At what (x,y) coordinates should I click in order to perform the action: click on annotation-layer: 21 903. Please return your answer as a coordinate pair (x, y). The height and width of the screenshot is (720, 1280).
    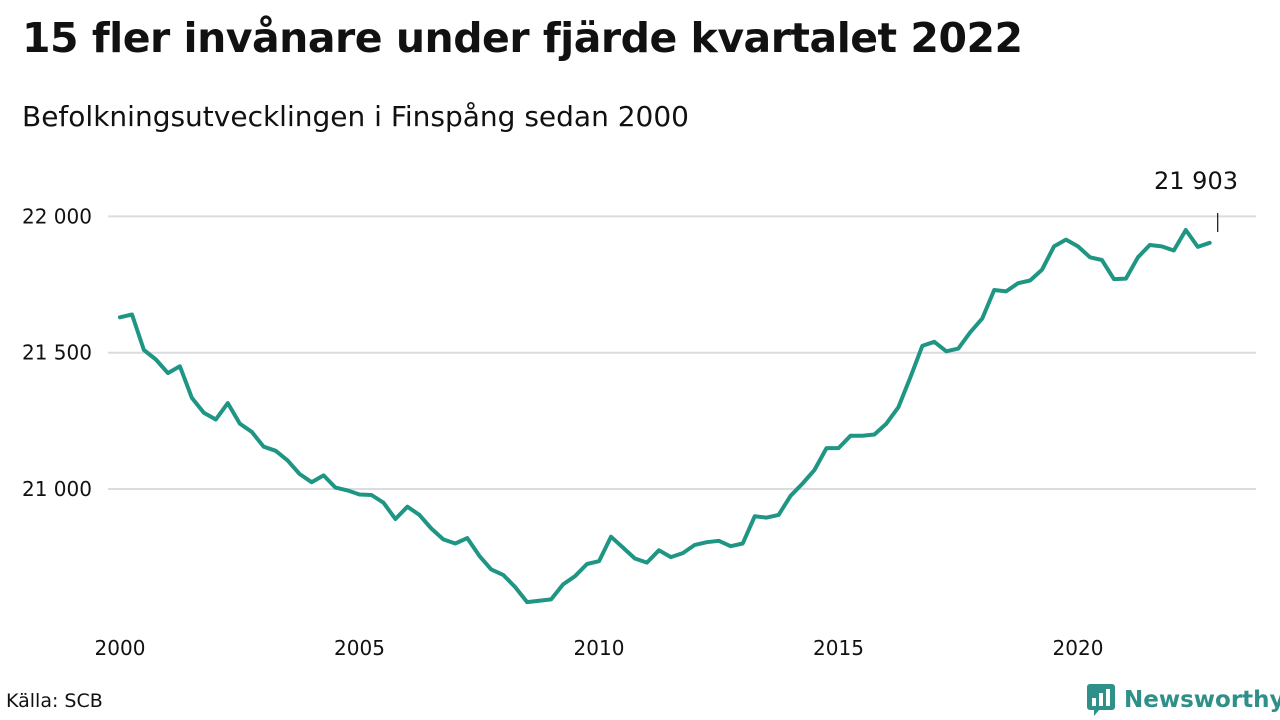
    Looking at the image, I should click on (1196, 199).